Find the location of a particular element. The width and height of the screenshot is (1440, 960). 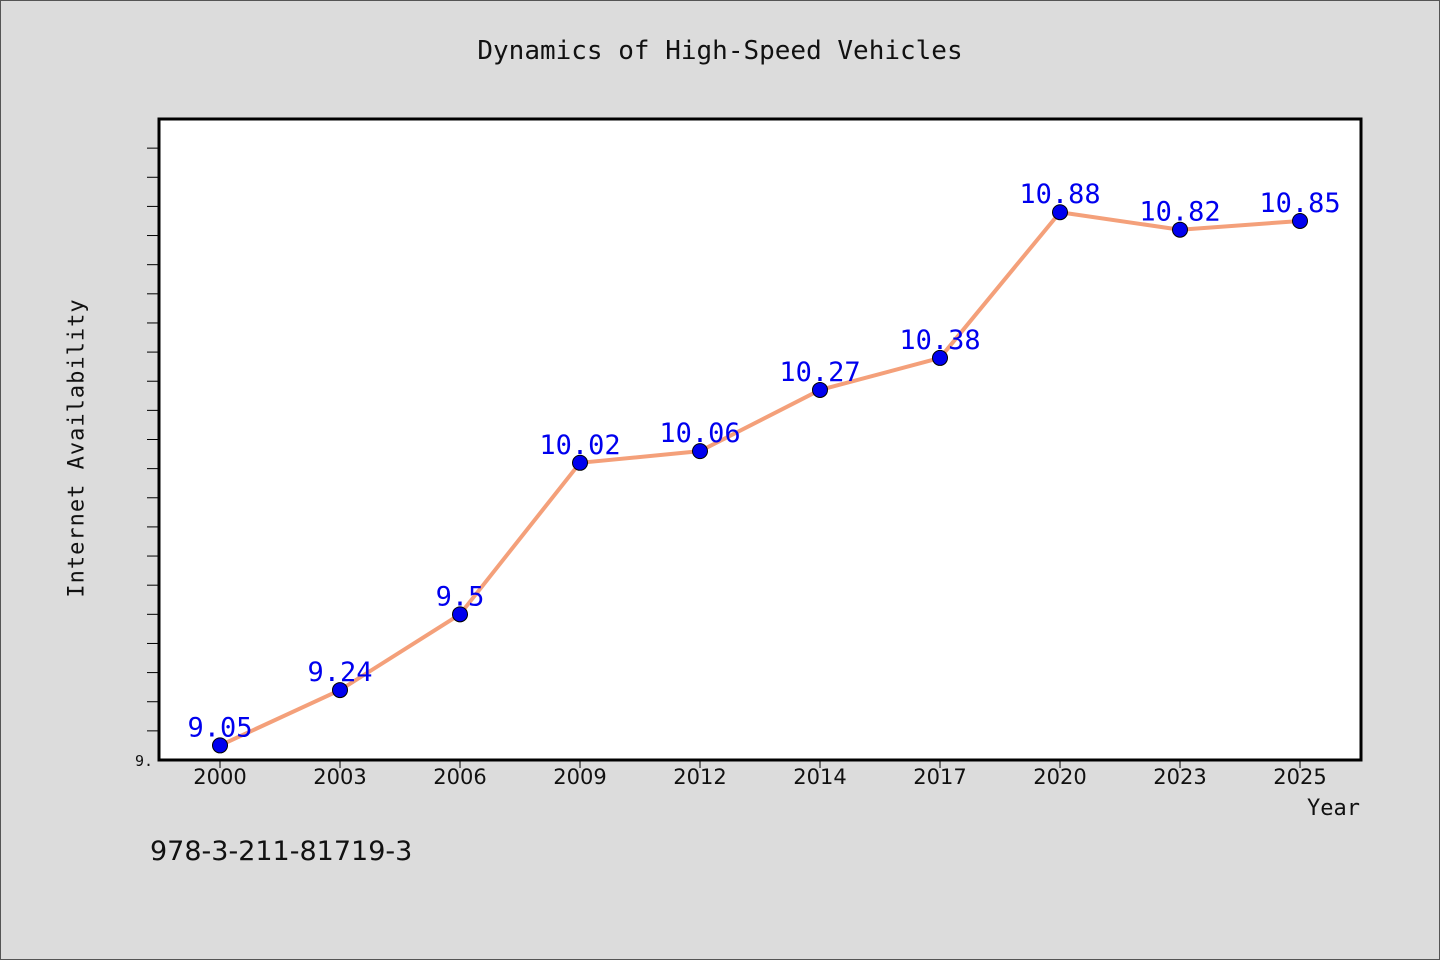

x-tick-label: 2020 is located at coordinates (1059, 777).